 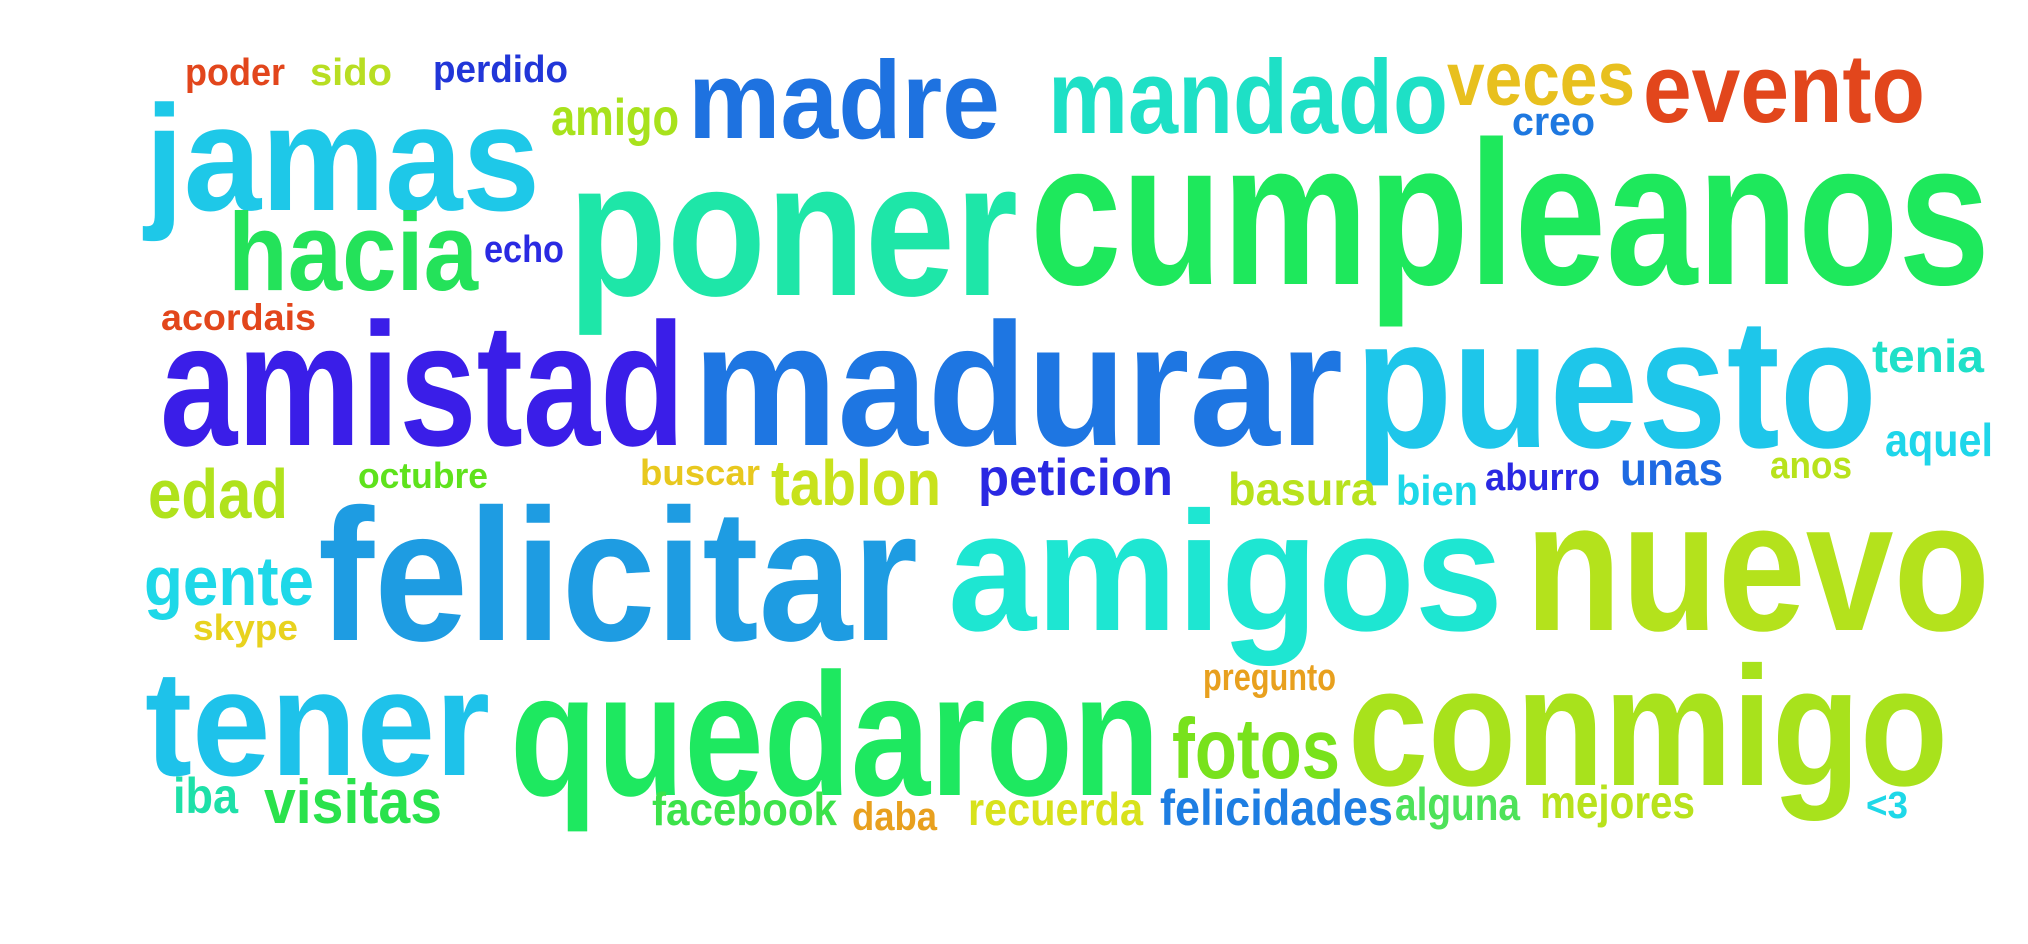 What do you see at coordinates (1276, 808) in the screenshot?
I see `word-felicidades: felicidades` at bounding box center [1276, 808].